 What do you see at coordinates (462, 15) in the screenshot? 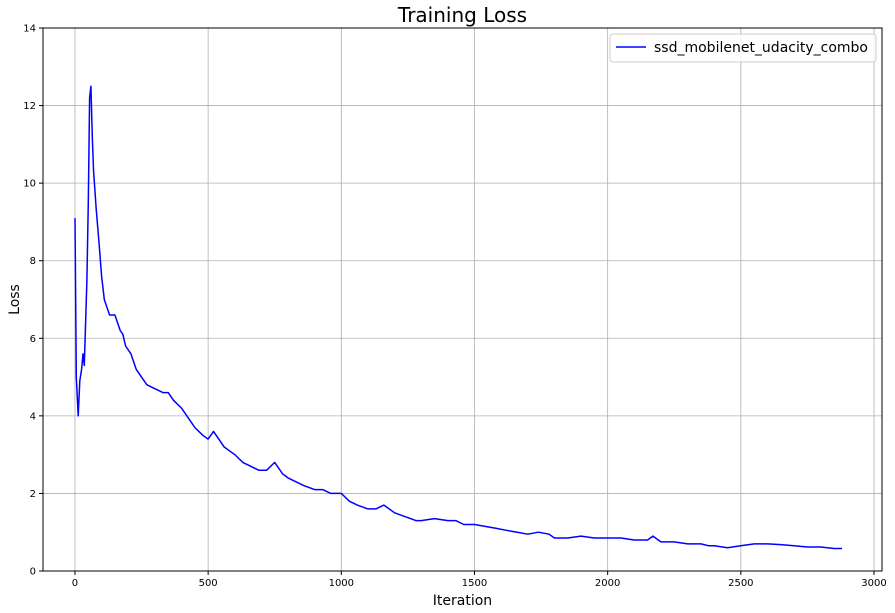
I see `chart-title: Training Loss` at bounding box center [462, 15].